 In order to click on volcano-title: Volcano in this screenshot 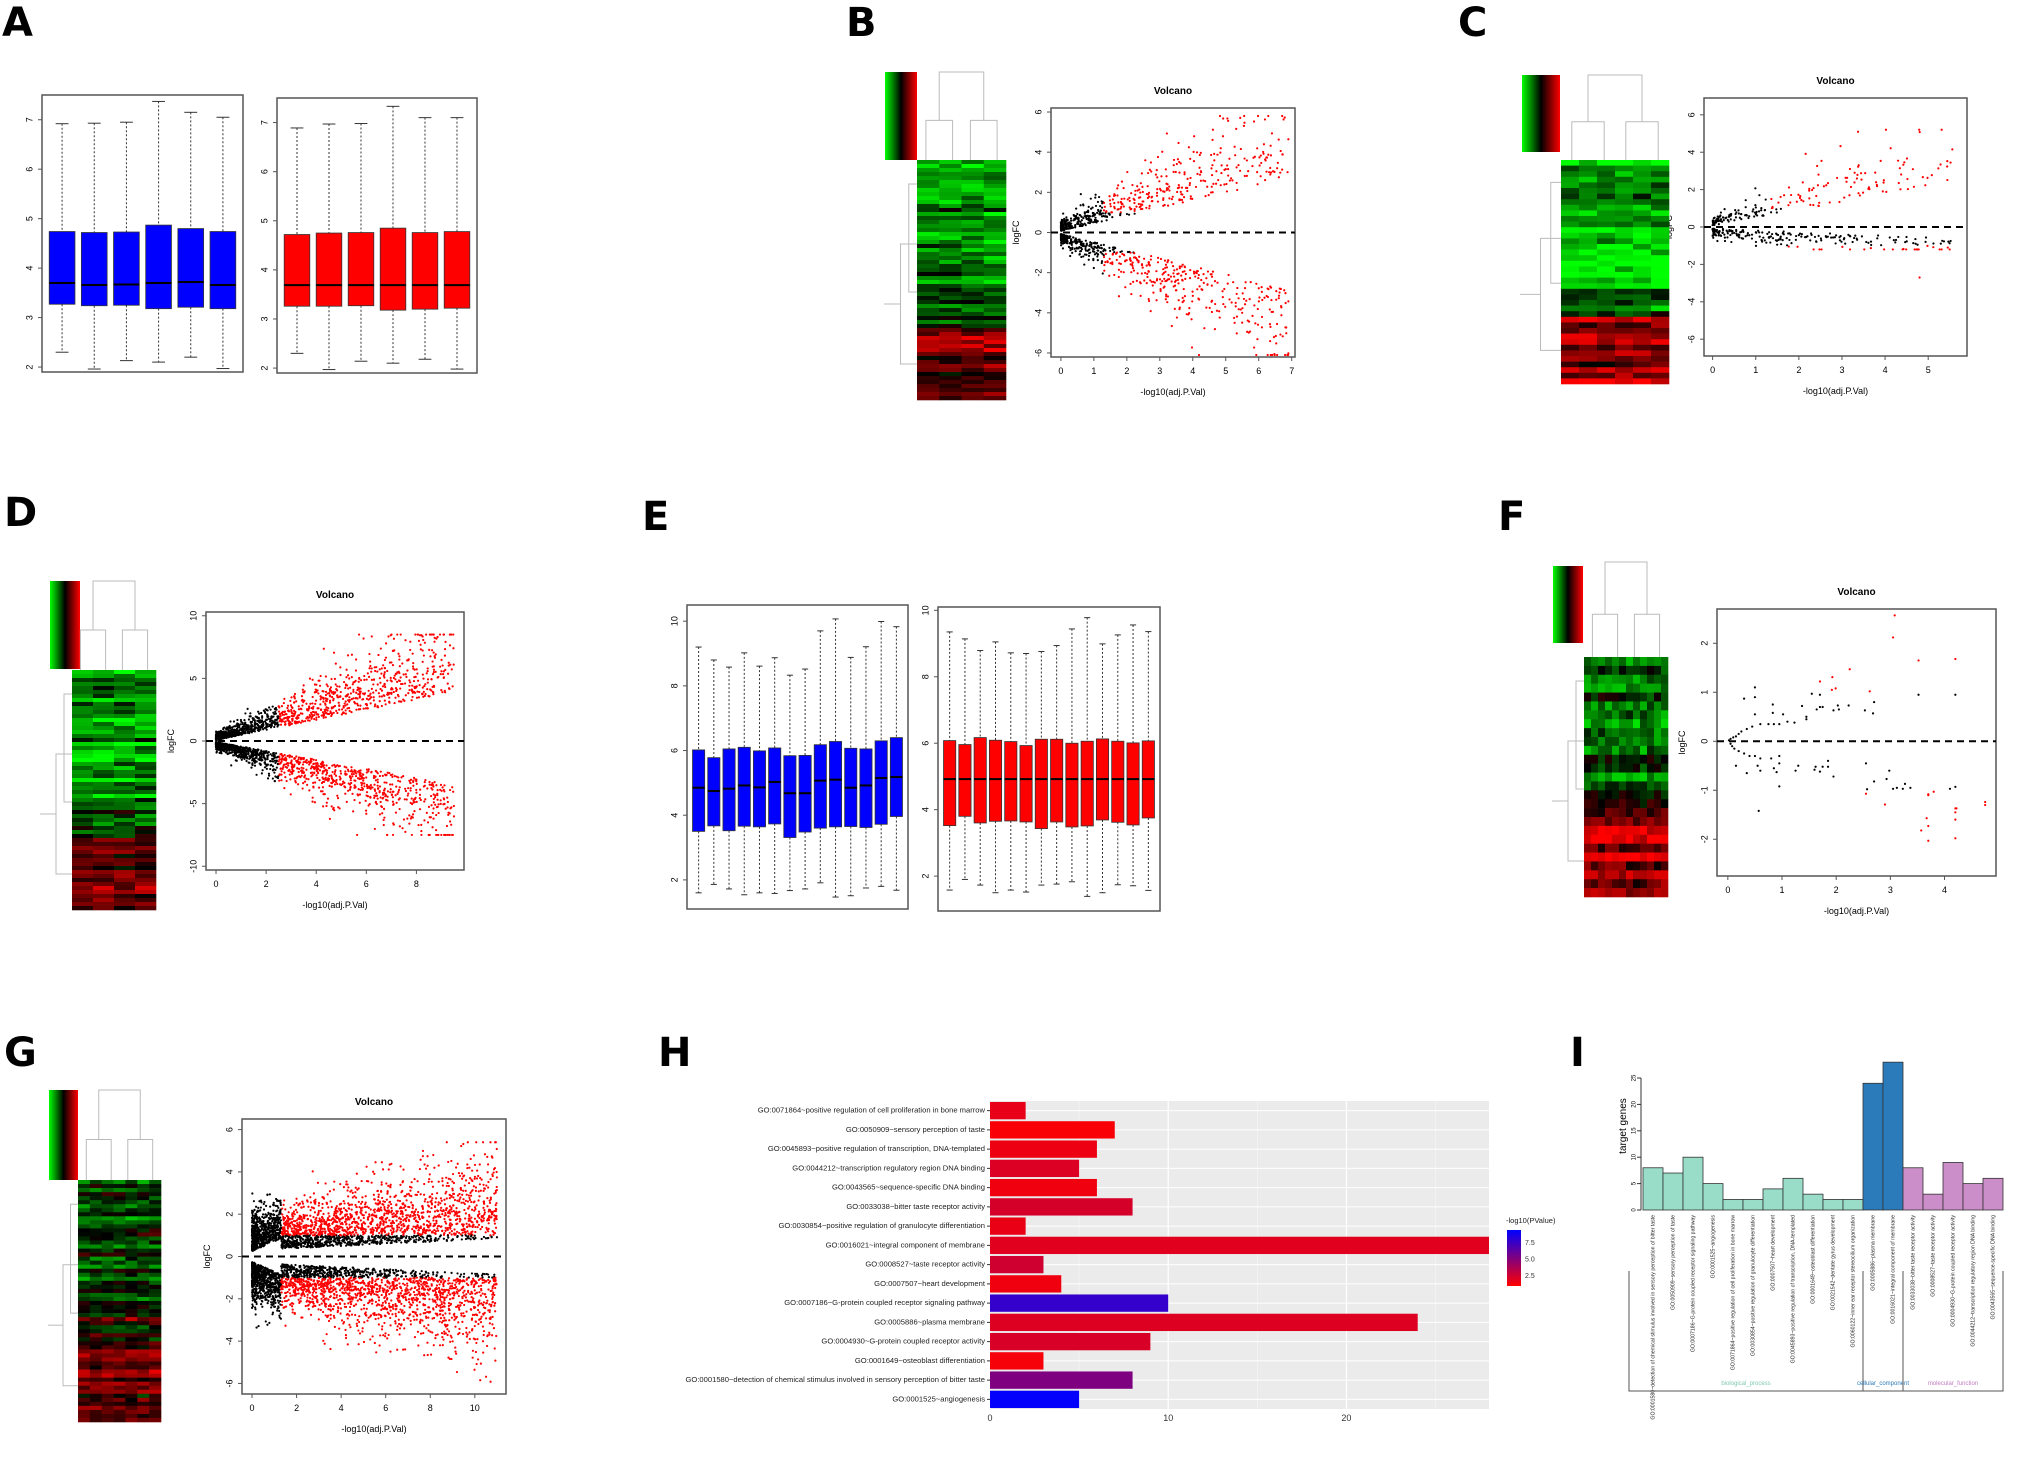, I will do `click(1173, 91)`.